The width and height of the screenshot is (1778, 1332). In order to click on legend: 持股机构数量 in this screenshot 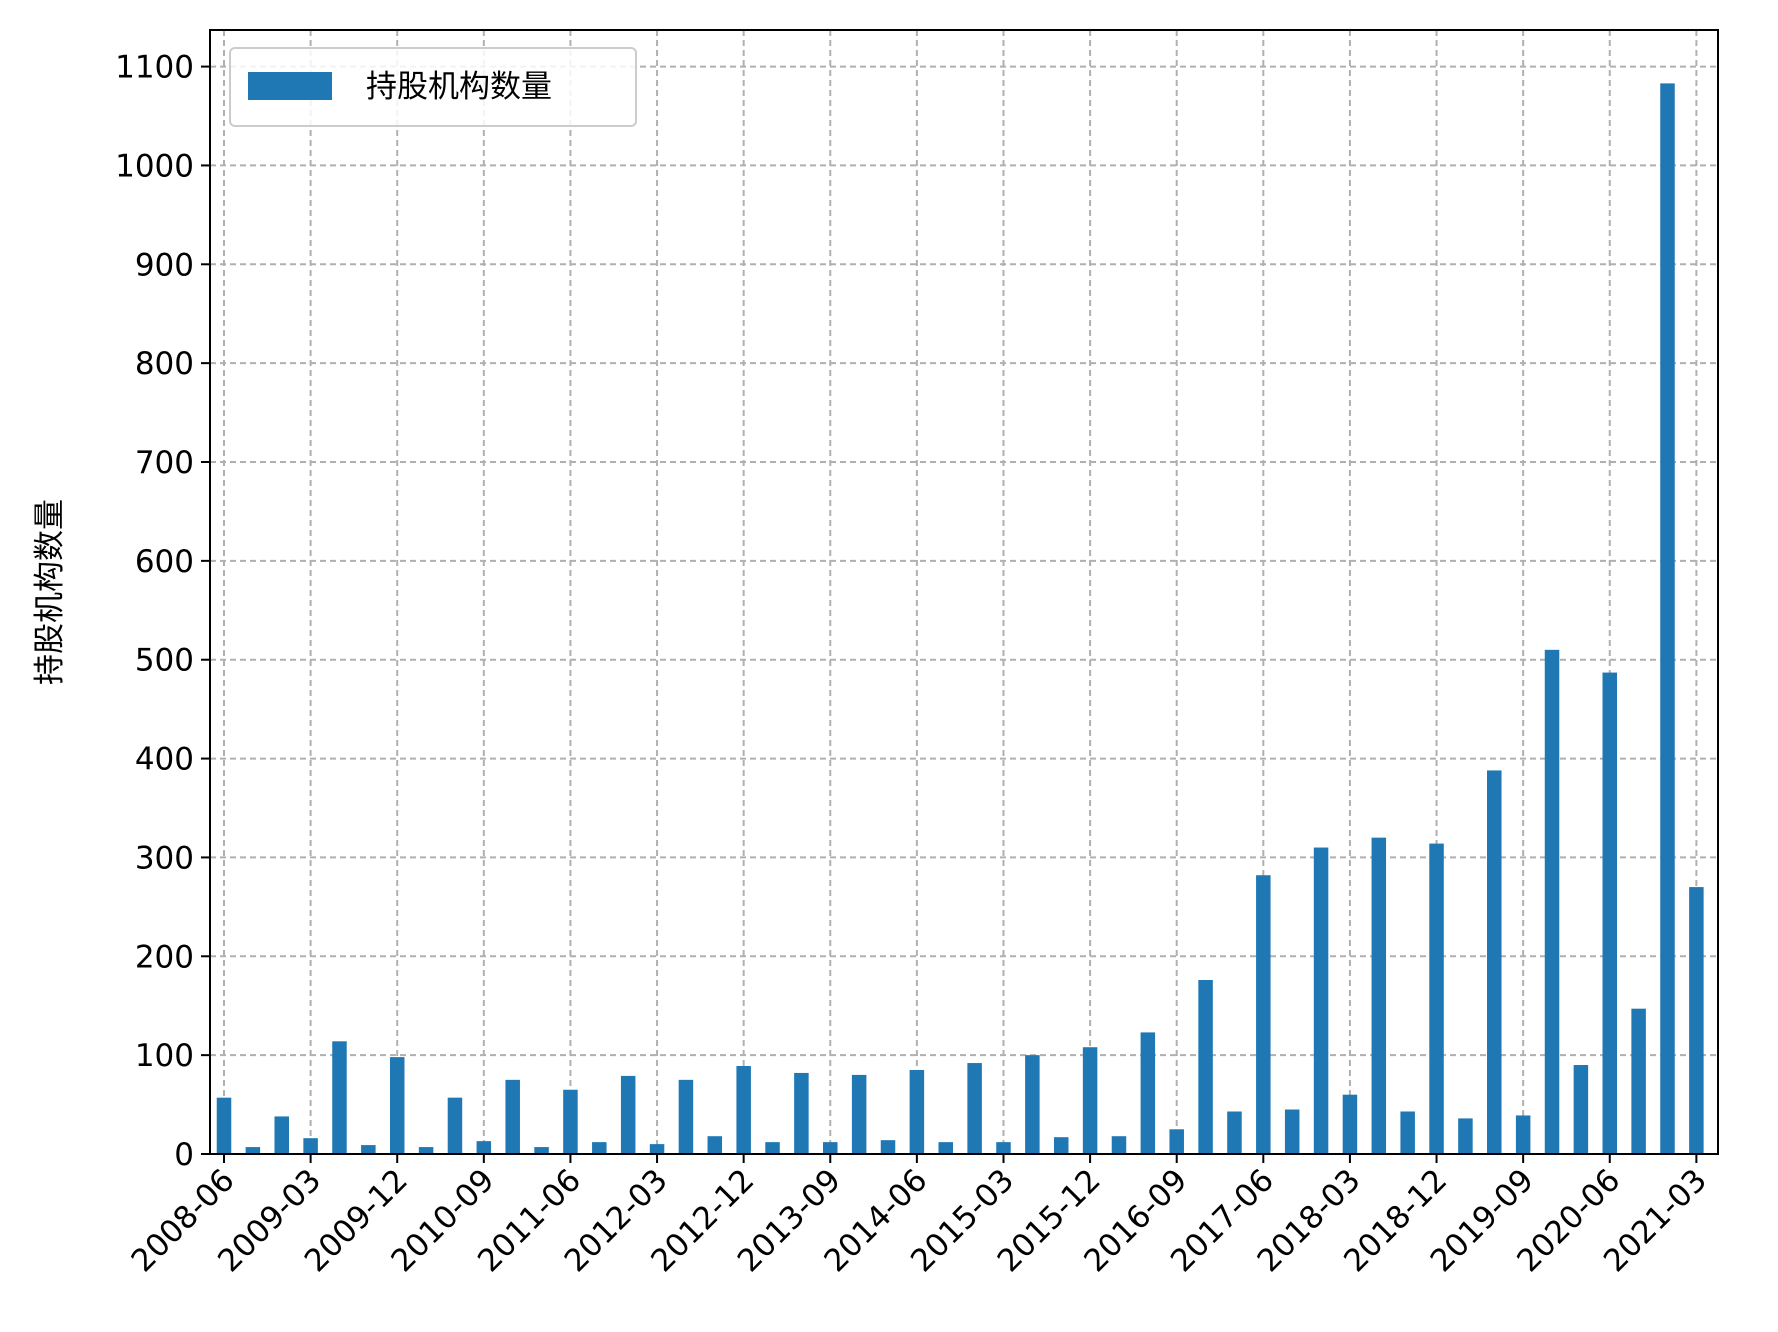, I will do `click(433, 87)`.